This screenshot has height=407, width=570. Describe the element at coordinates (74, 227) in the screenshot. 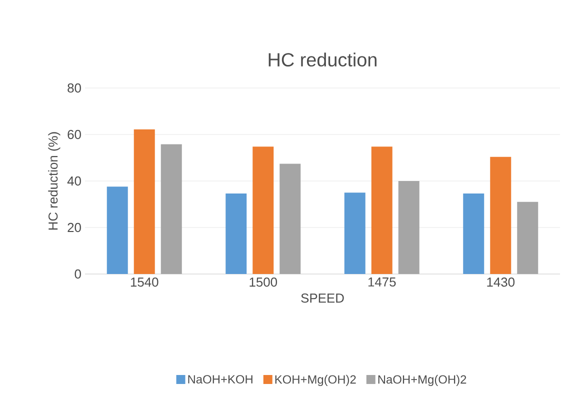

I see `y-tick-label: 20` at that location.